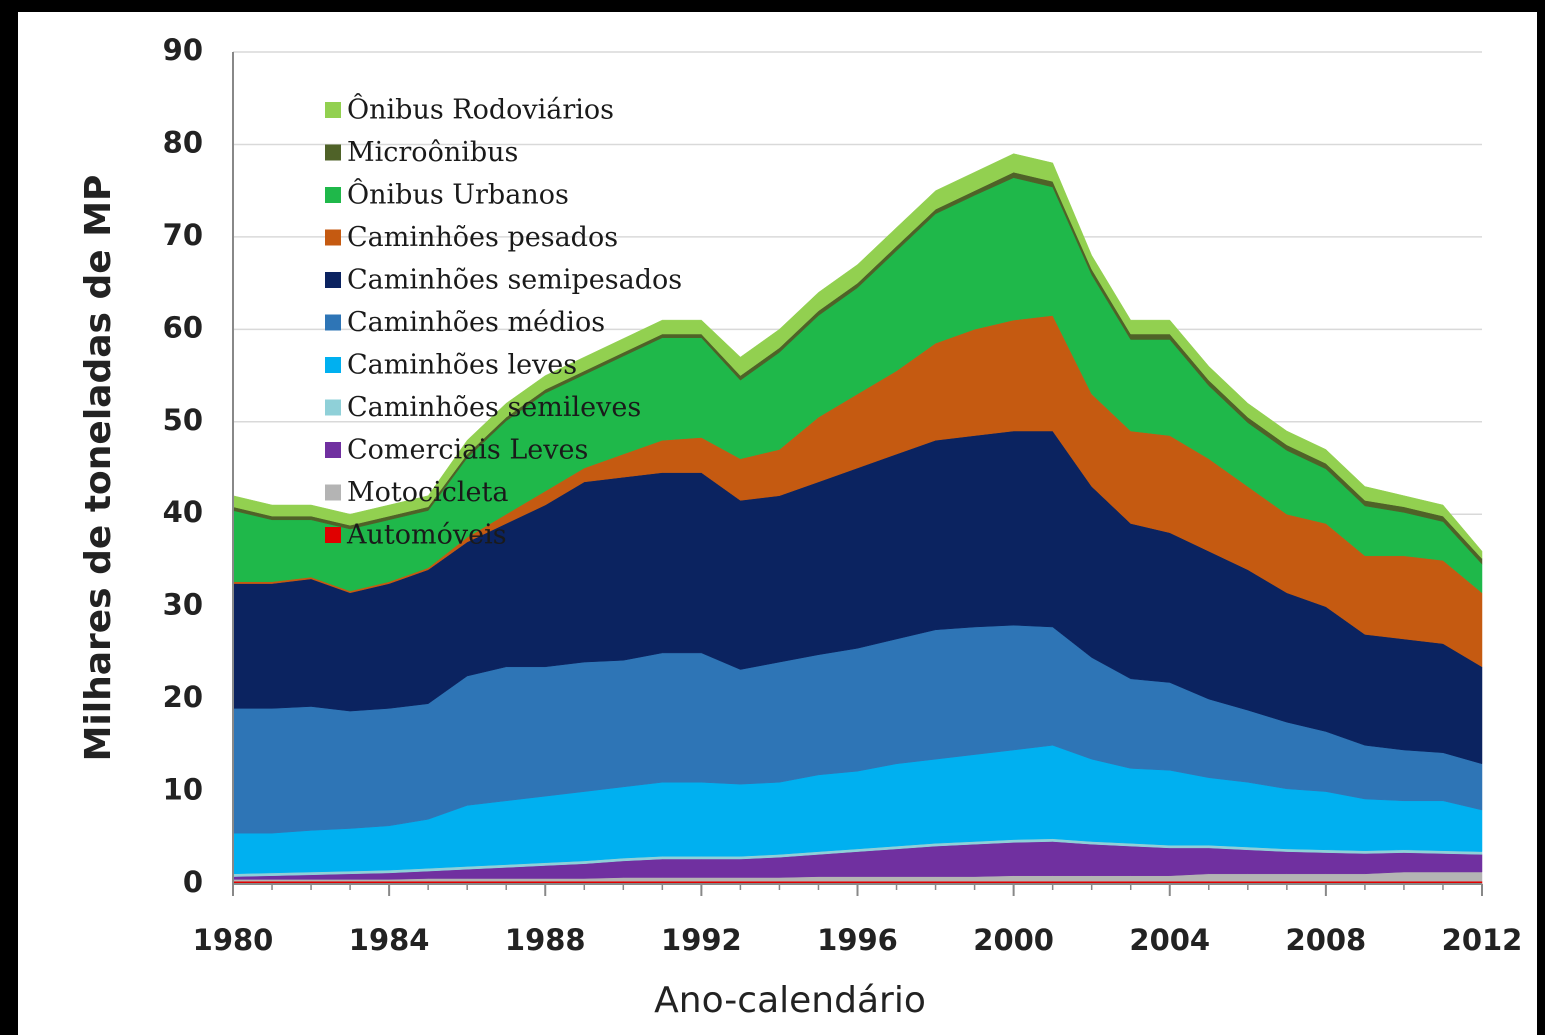  Describe the element at coordinates (183, 790) in the screenshot. I see `y-tick-label: 10` at that location.